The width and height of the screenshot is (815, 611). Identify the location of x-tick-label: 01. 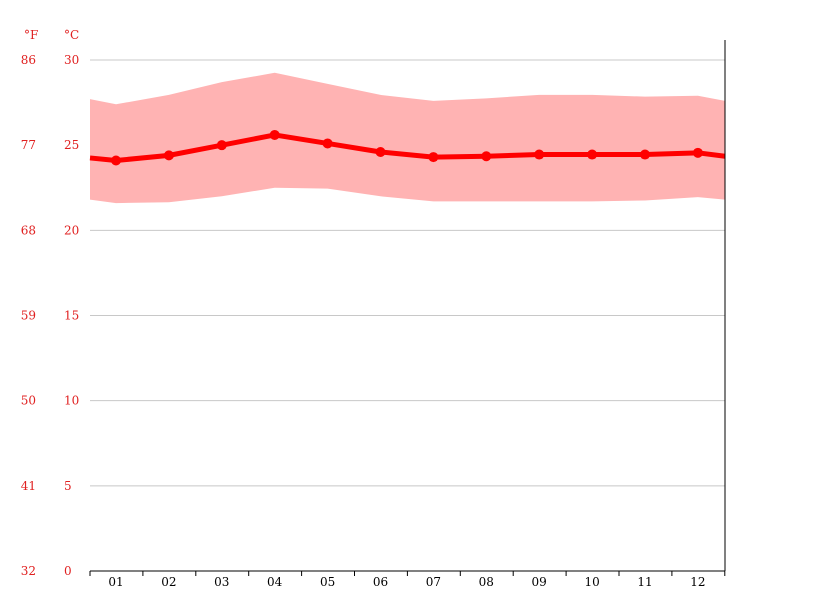
(115, 582).